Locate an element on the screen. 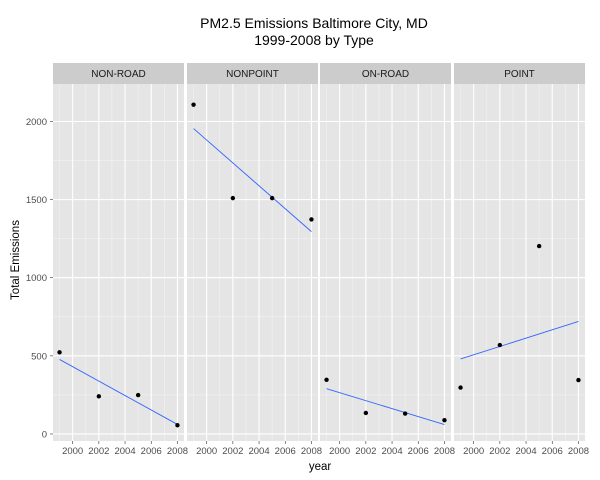 The image size is (600, 480). y-tick-label: 0 is located at coordinates (44, 434).